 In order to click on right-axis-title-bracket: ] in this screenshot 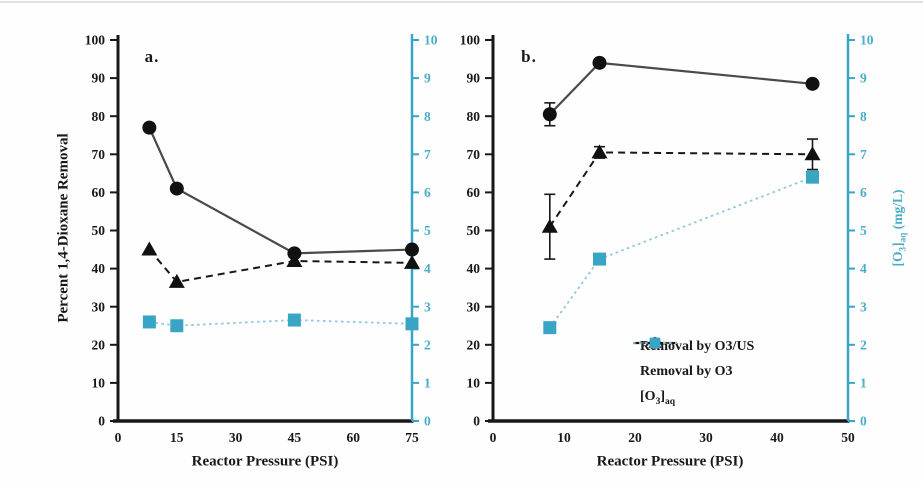, I will do `click(897, 244)`.